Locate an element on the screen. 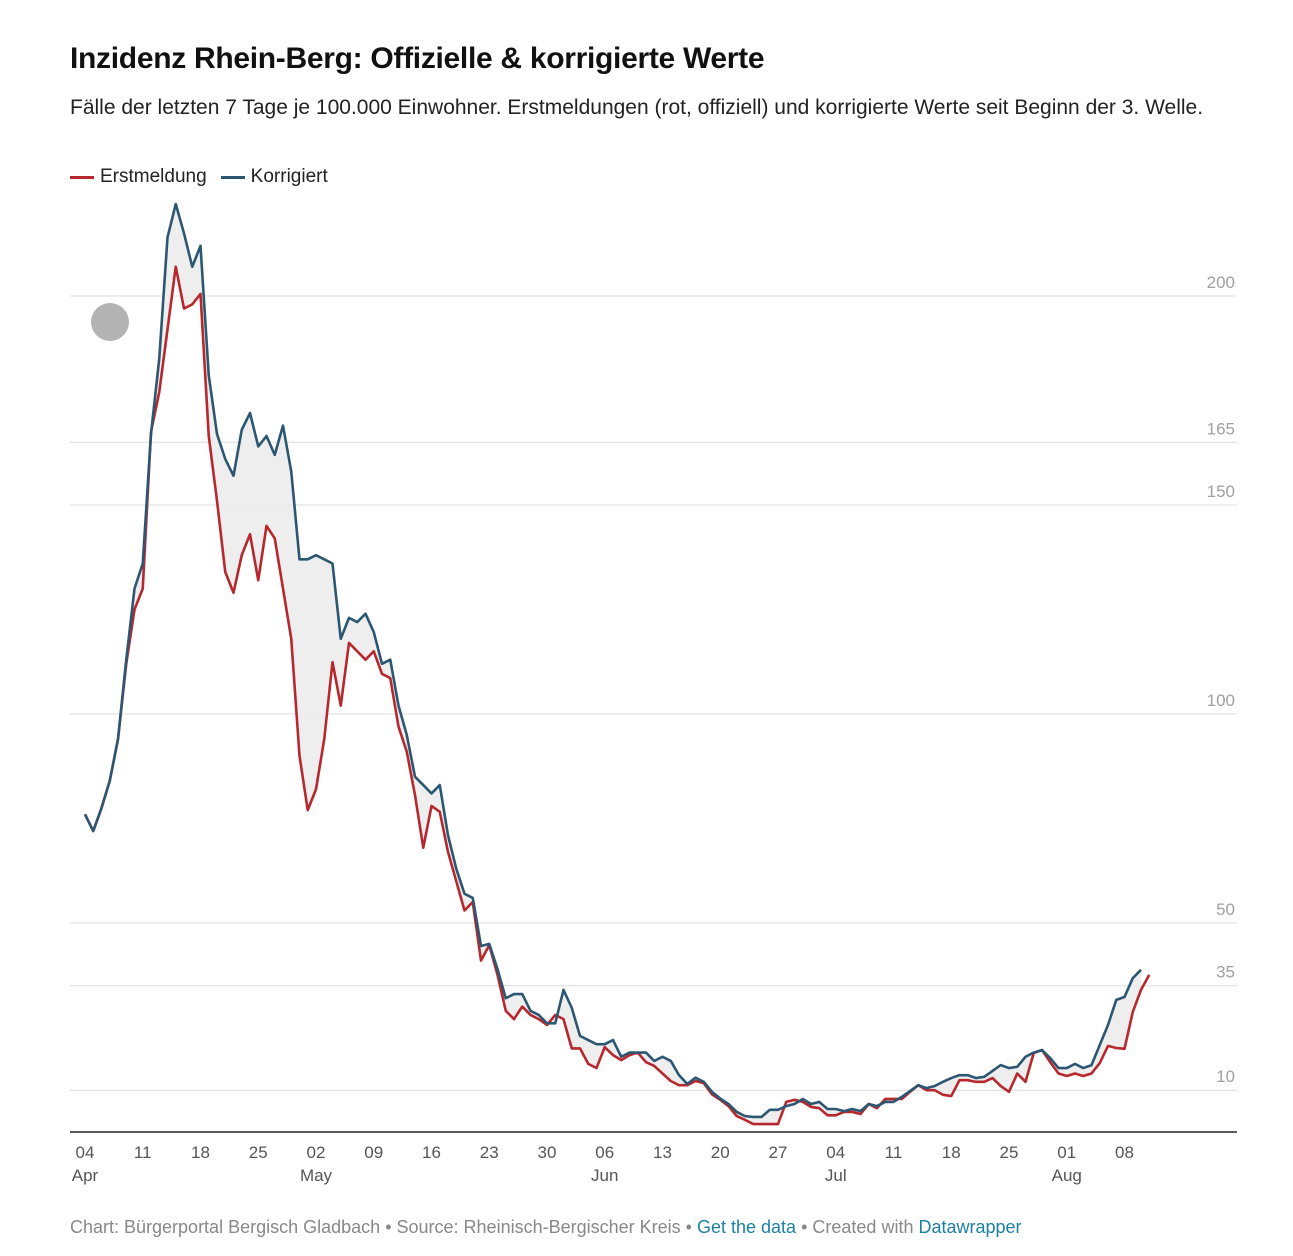 This screenshot has width=1293, height=1256. marker-dot is located at coordinates (110, 322).